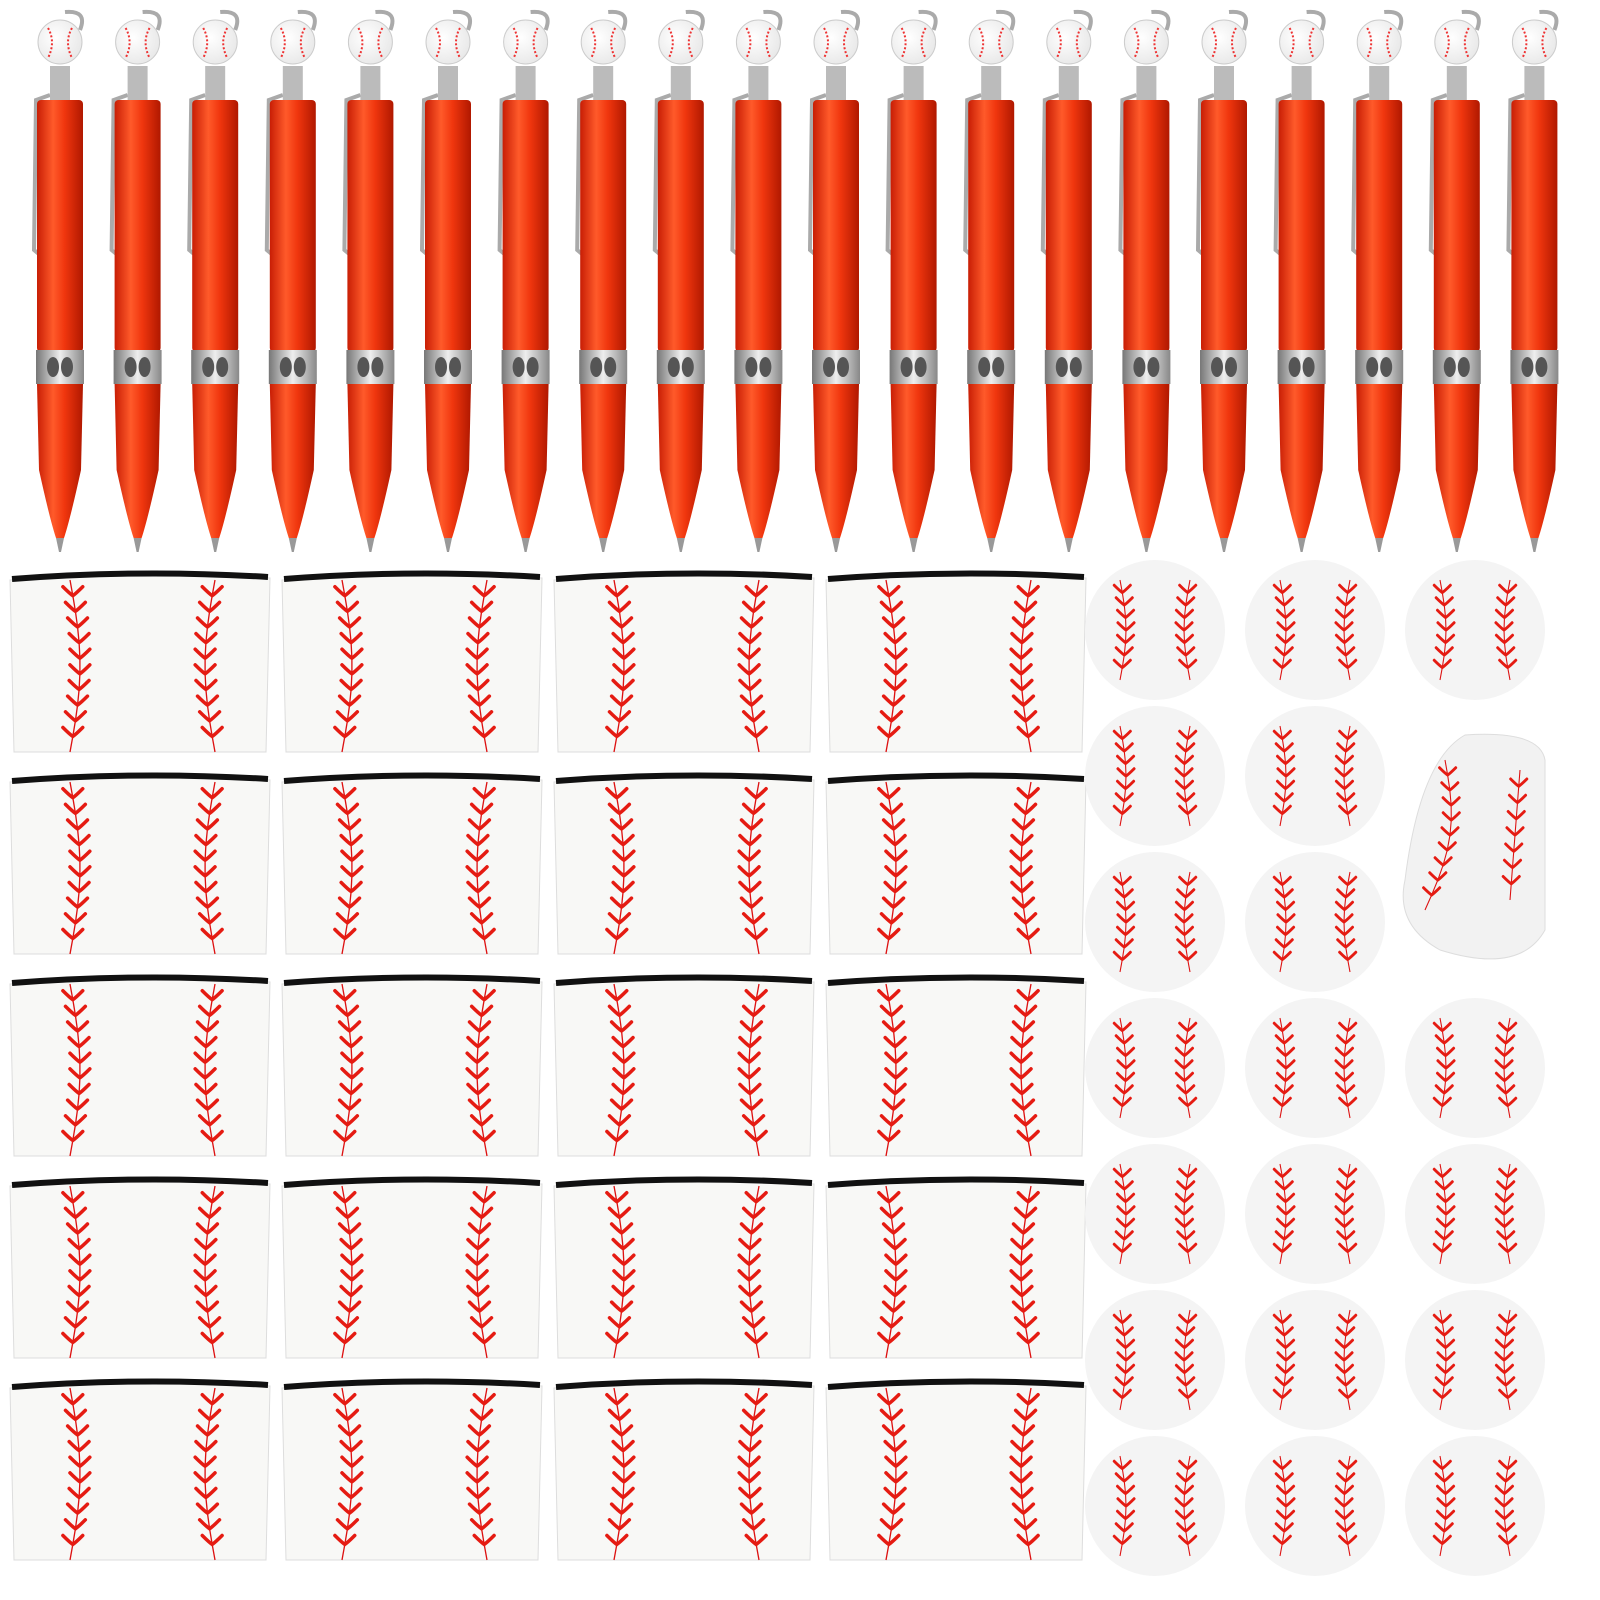 The width and height of the screenshot is (1600, 1600). I want to click on pouch-body, so click(412, 663).